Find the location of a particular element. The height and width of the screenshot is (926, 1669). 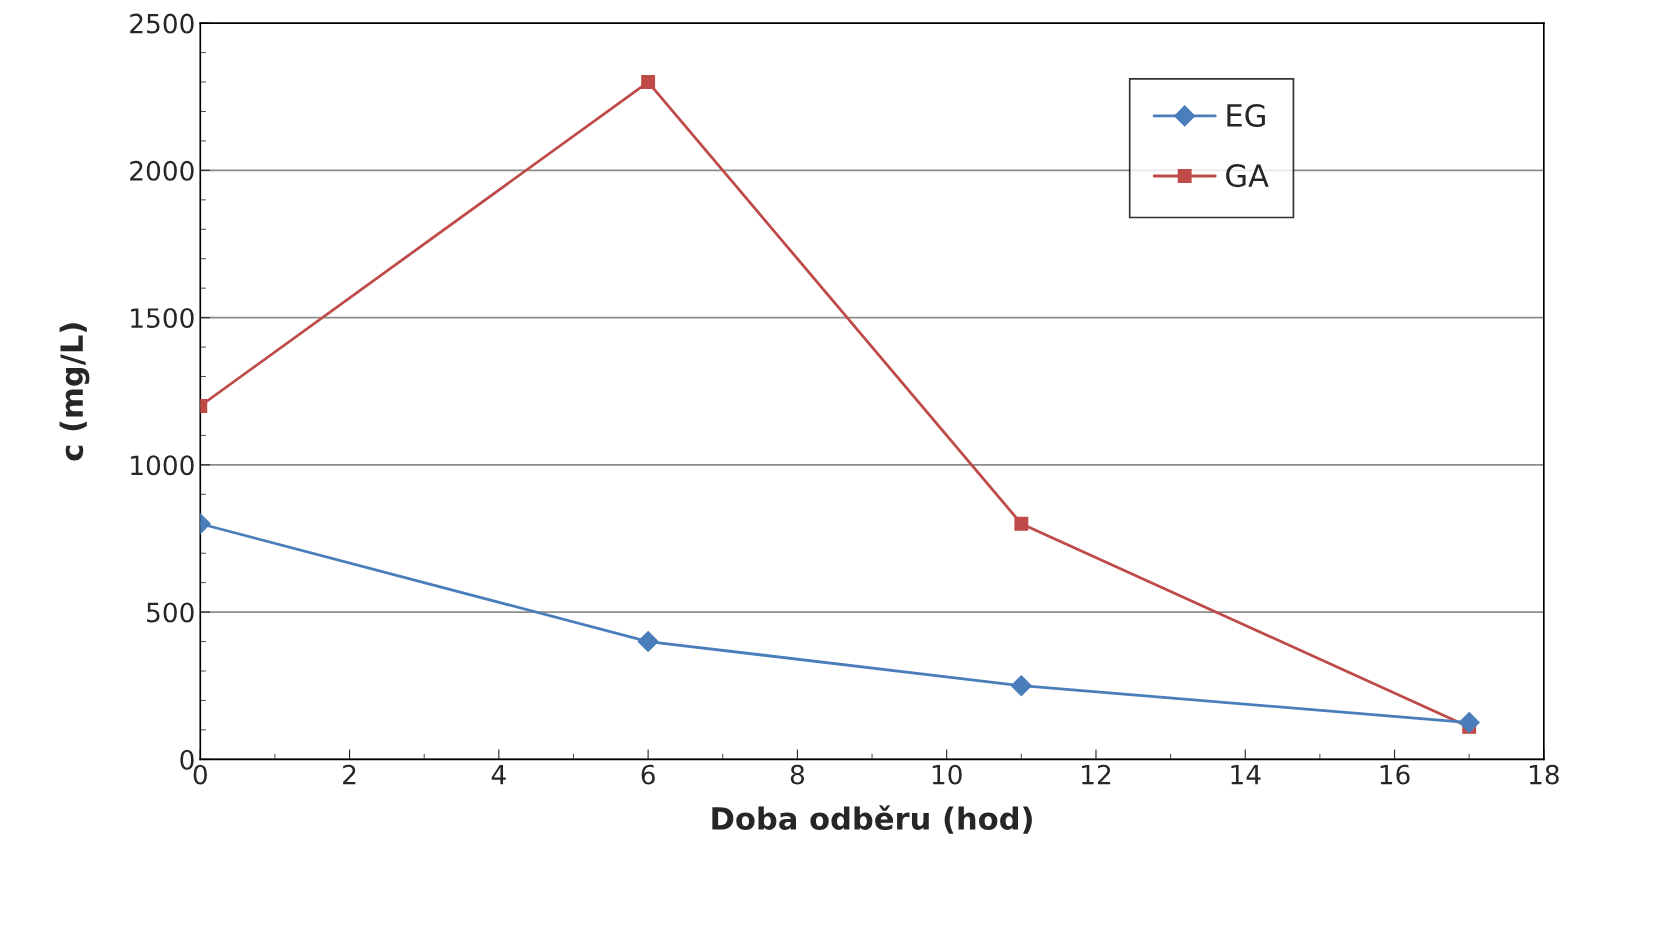

x-tick-label: 18 is located at coordinates (1544, 774).